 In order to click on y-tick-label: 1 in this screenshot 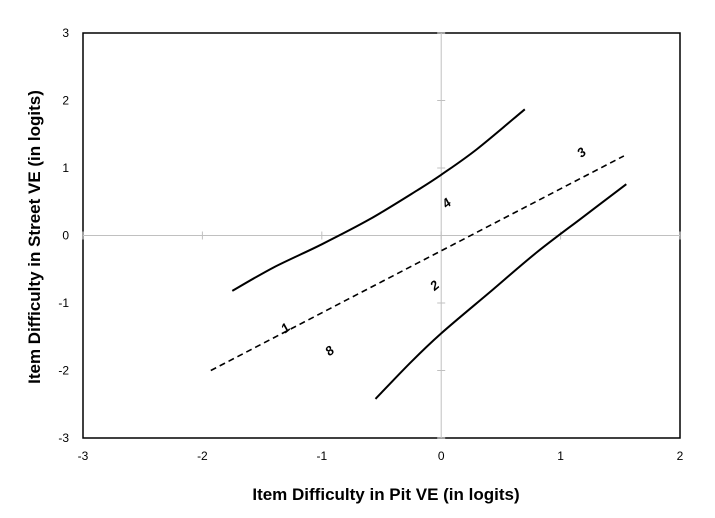, I will do `click(65, 168)`.